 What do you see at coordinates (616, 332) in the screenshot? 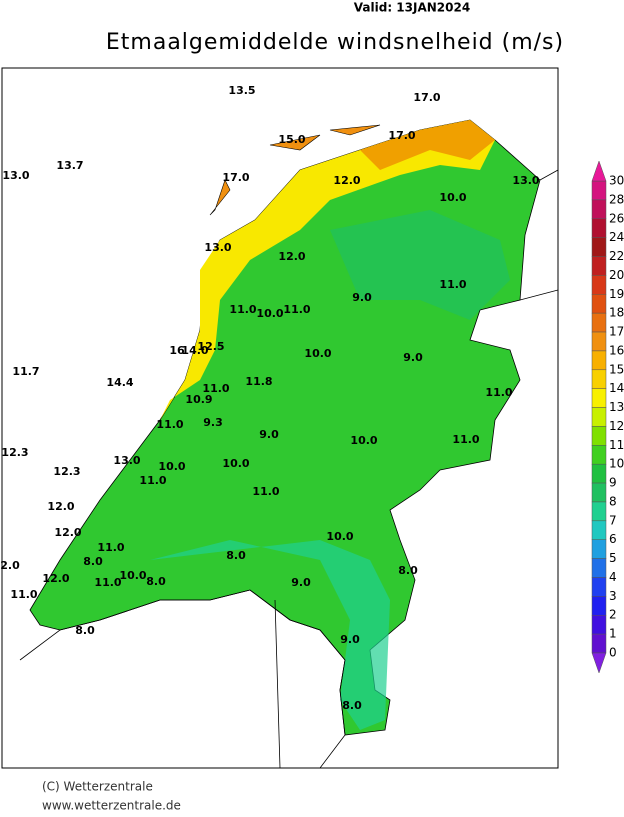
I see `legend-label: 17` at bounding box center [616, 332].